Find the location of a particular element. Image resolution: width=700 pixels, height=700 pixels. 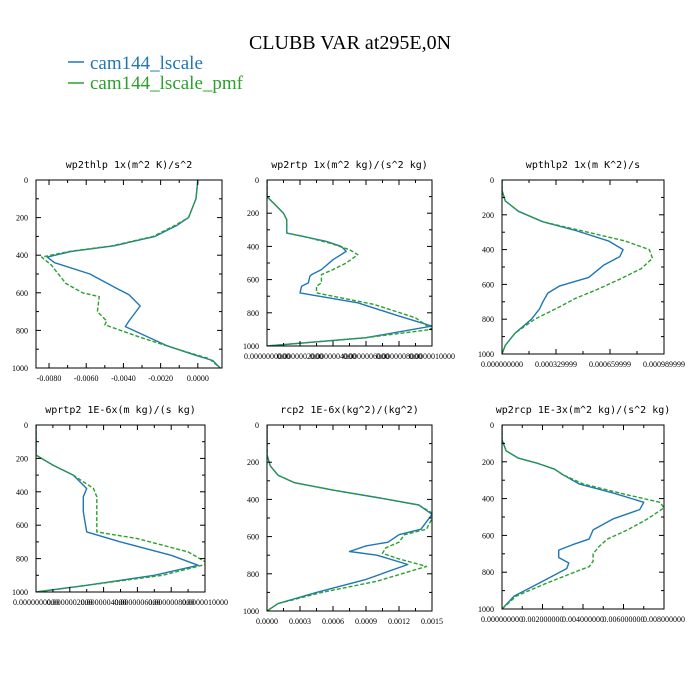

panel-title: wp2thlp 1x(m^2 K)/s^2 is located at coordinates (129, 165).